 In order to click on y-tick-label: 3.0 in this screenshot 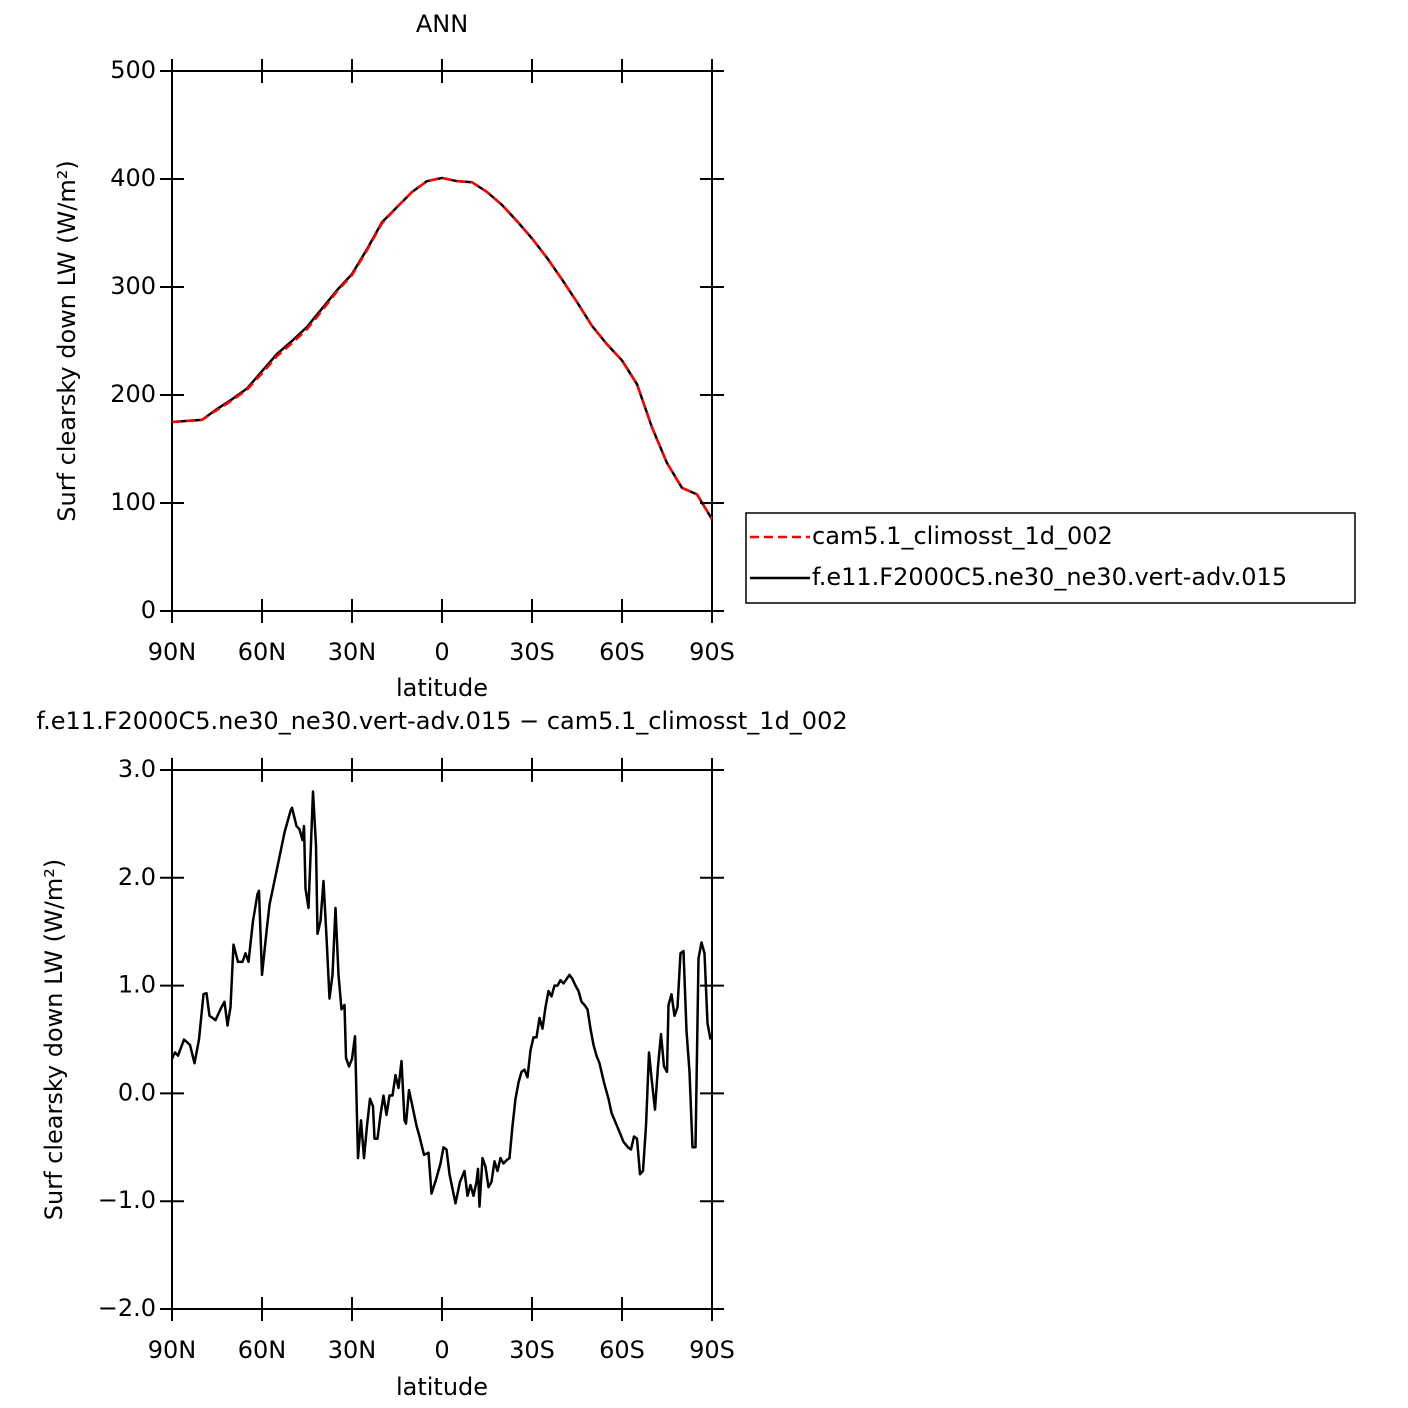, I will do `click(137, 769)`.